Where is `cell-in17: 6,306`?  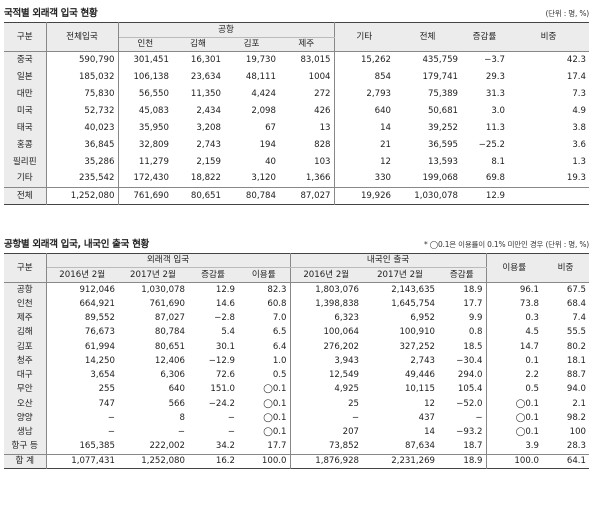
cell-in17: 6,306 is located at coordinates (172, 375).